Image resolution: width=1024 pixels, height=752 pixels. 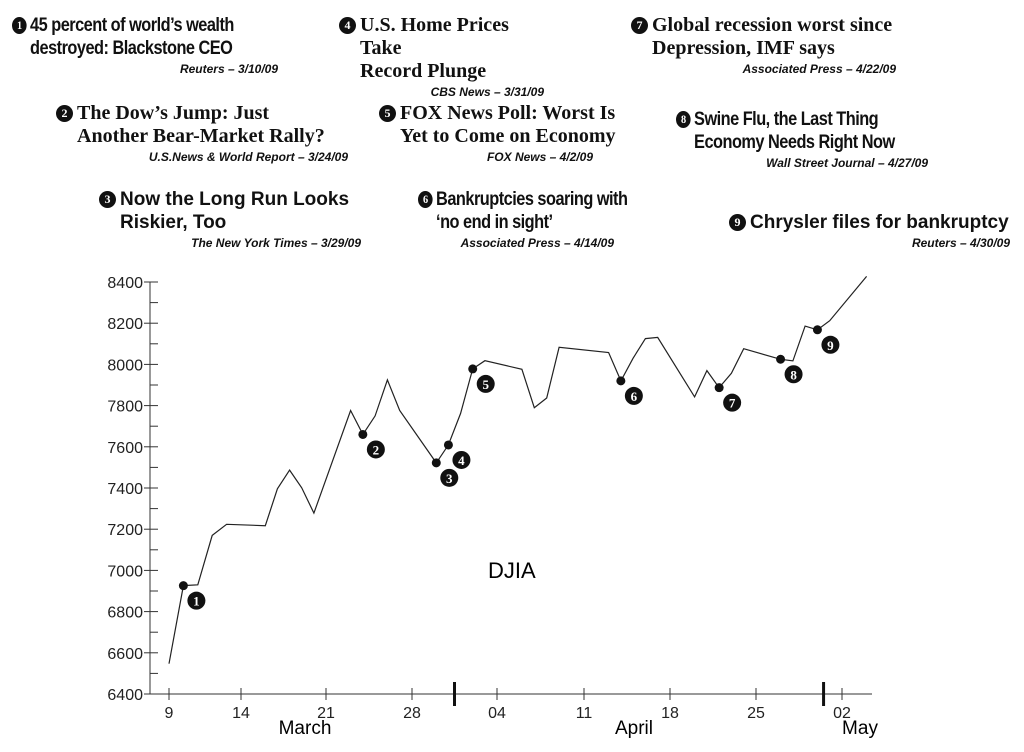 I want to click on headline-source: FOX News – 4/2/09, so click(x=539, y=157).